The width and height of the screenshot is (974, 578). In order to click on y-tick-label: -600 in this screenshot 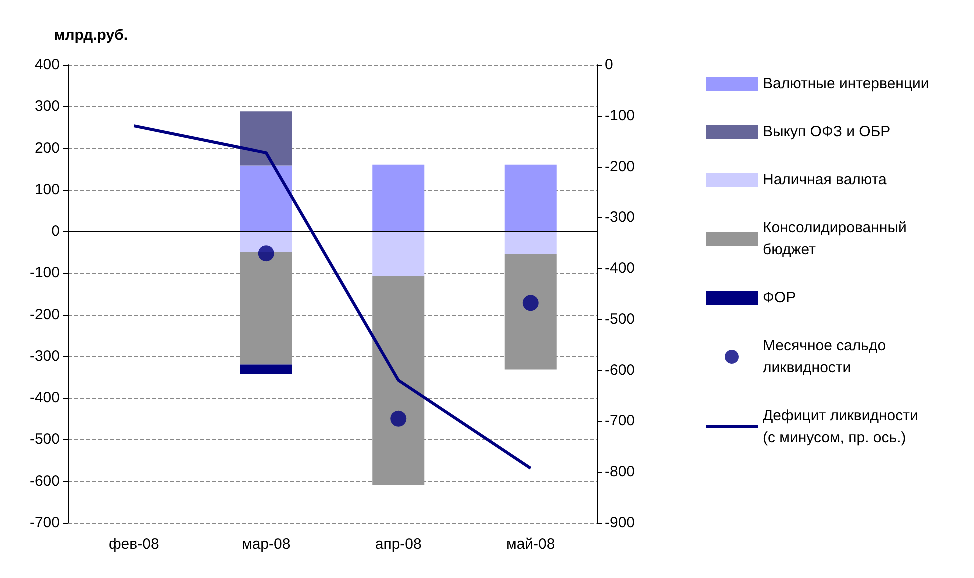, I will do `click(45, 481)`.